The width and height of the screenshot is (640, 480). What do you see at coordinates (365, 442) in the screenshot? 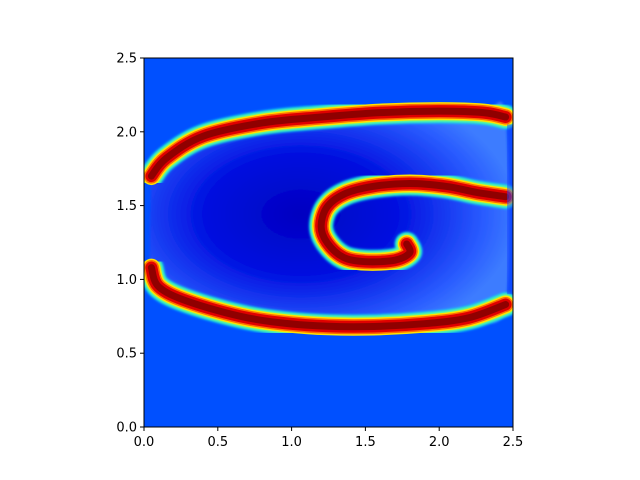
I see `x-tick-label: 1.5` at bounding box center [365, 442].